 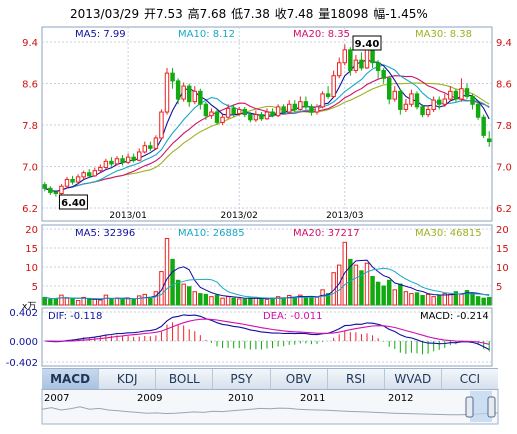 What do you see at coordinates (23, 342) in the screenshot?
I see `macd-tick-1: 0.000` at bounding box center [23, 342].